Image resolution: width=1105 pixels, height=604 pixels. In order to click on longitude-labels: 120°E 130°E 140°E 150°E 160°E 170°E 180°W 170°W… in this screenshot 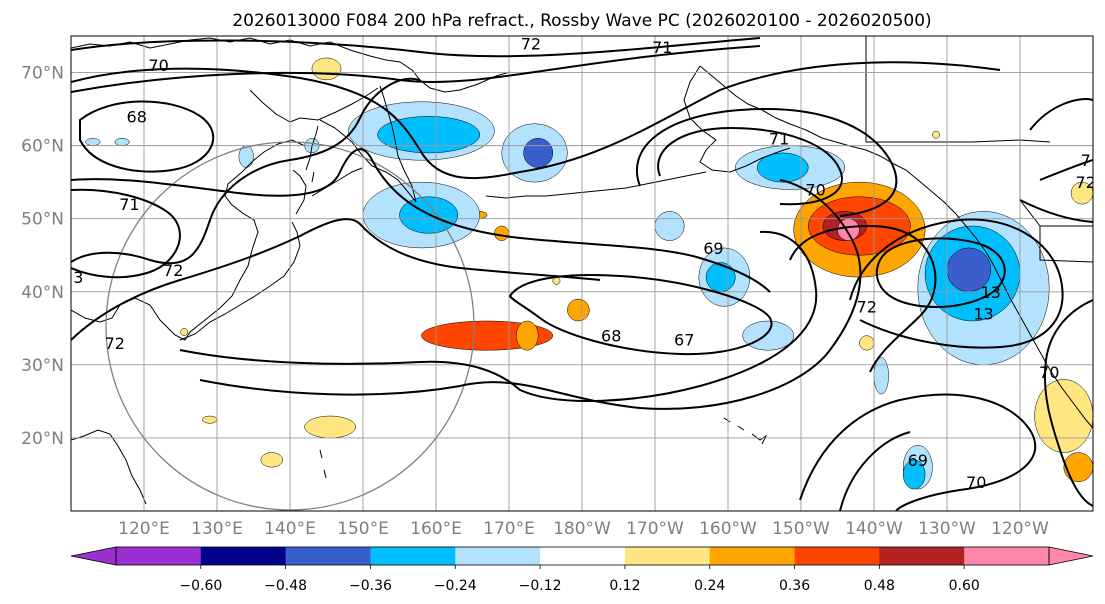, I will do `click(583, 529)`.